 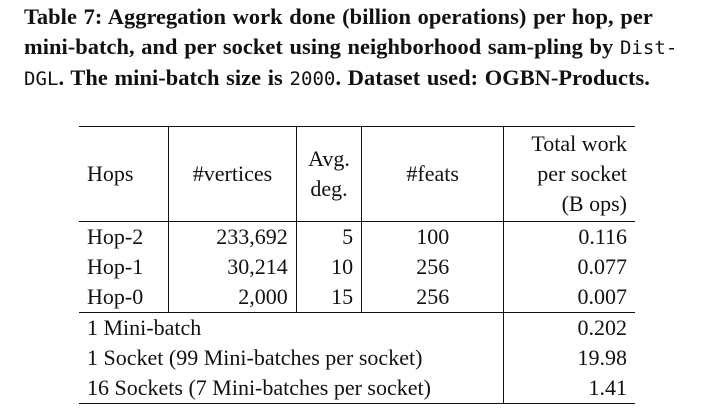 What do you see at coordinates (569, 388) in the screenshot?
I see `summary-total: 1.41` at bounding box center [569, 388].